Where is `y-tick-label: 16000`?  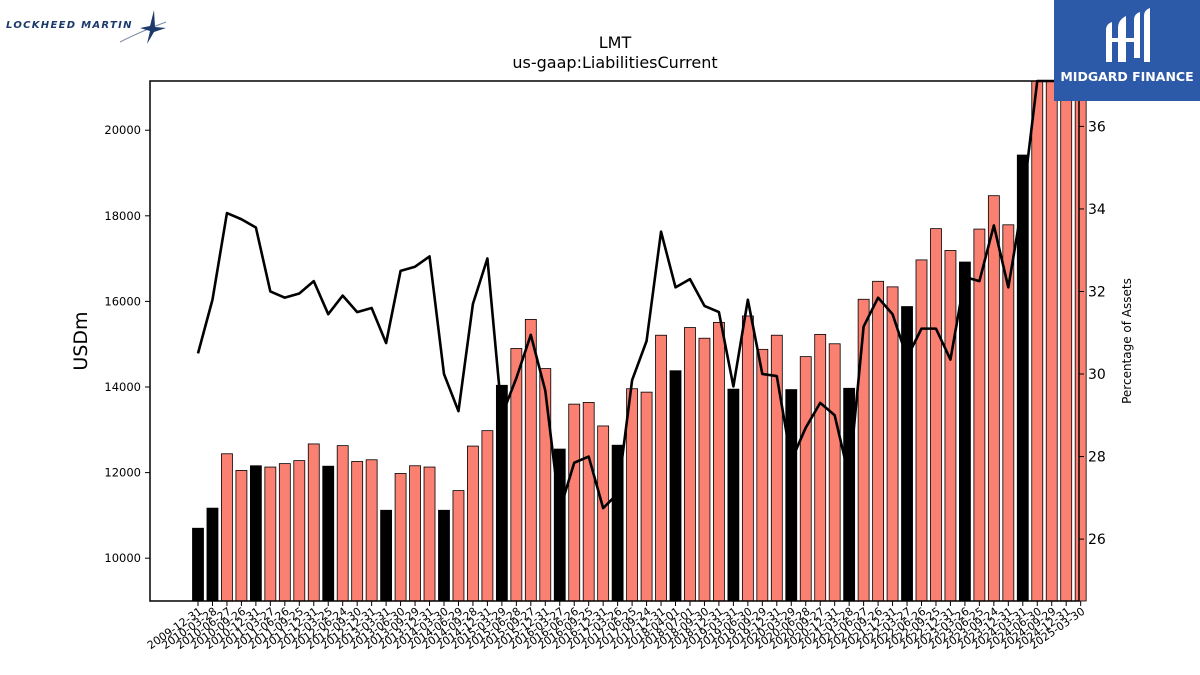
y-tick-label: 16000 is located at coordinates (122, 301).